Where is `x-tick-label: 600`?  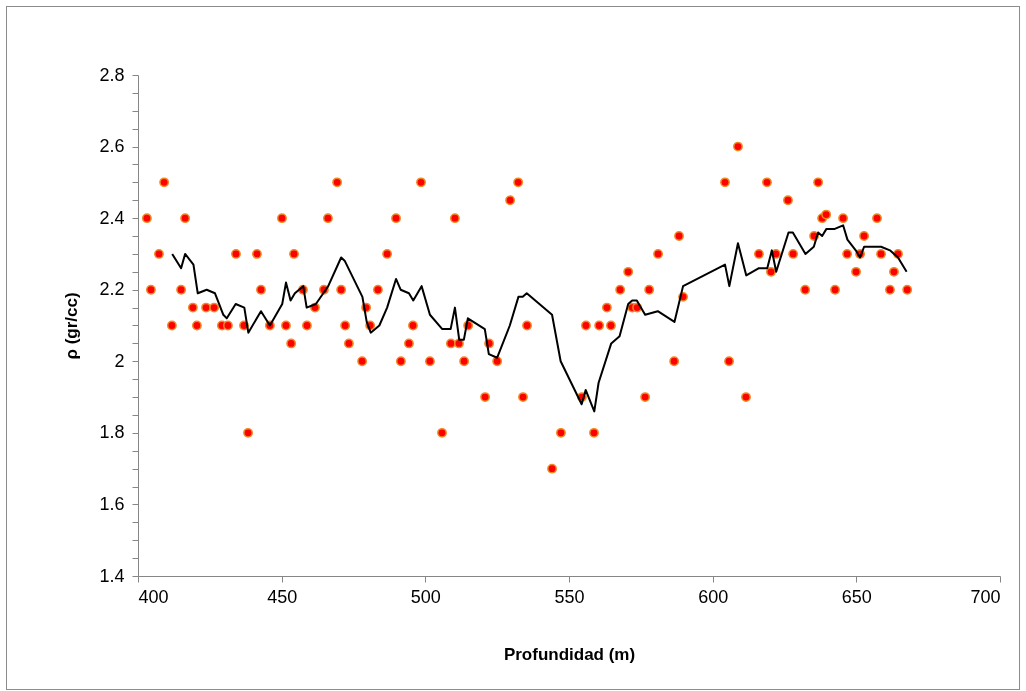
x-tick-label: 600 is located at coordinates (713, 596).